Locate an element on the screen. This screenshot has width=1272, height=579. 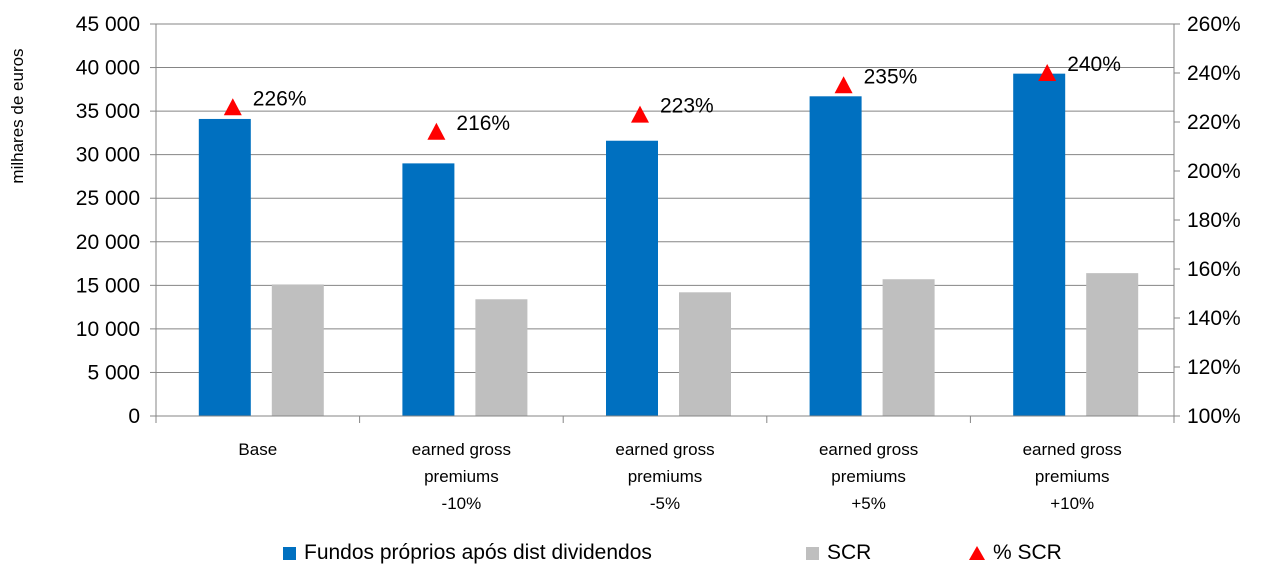
y2-tick-label: 180% is located at coordinates (1214, 220).